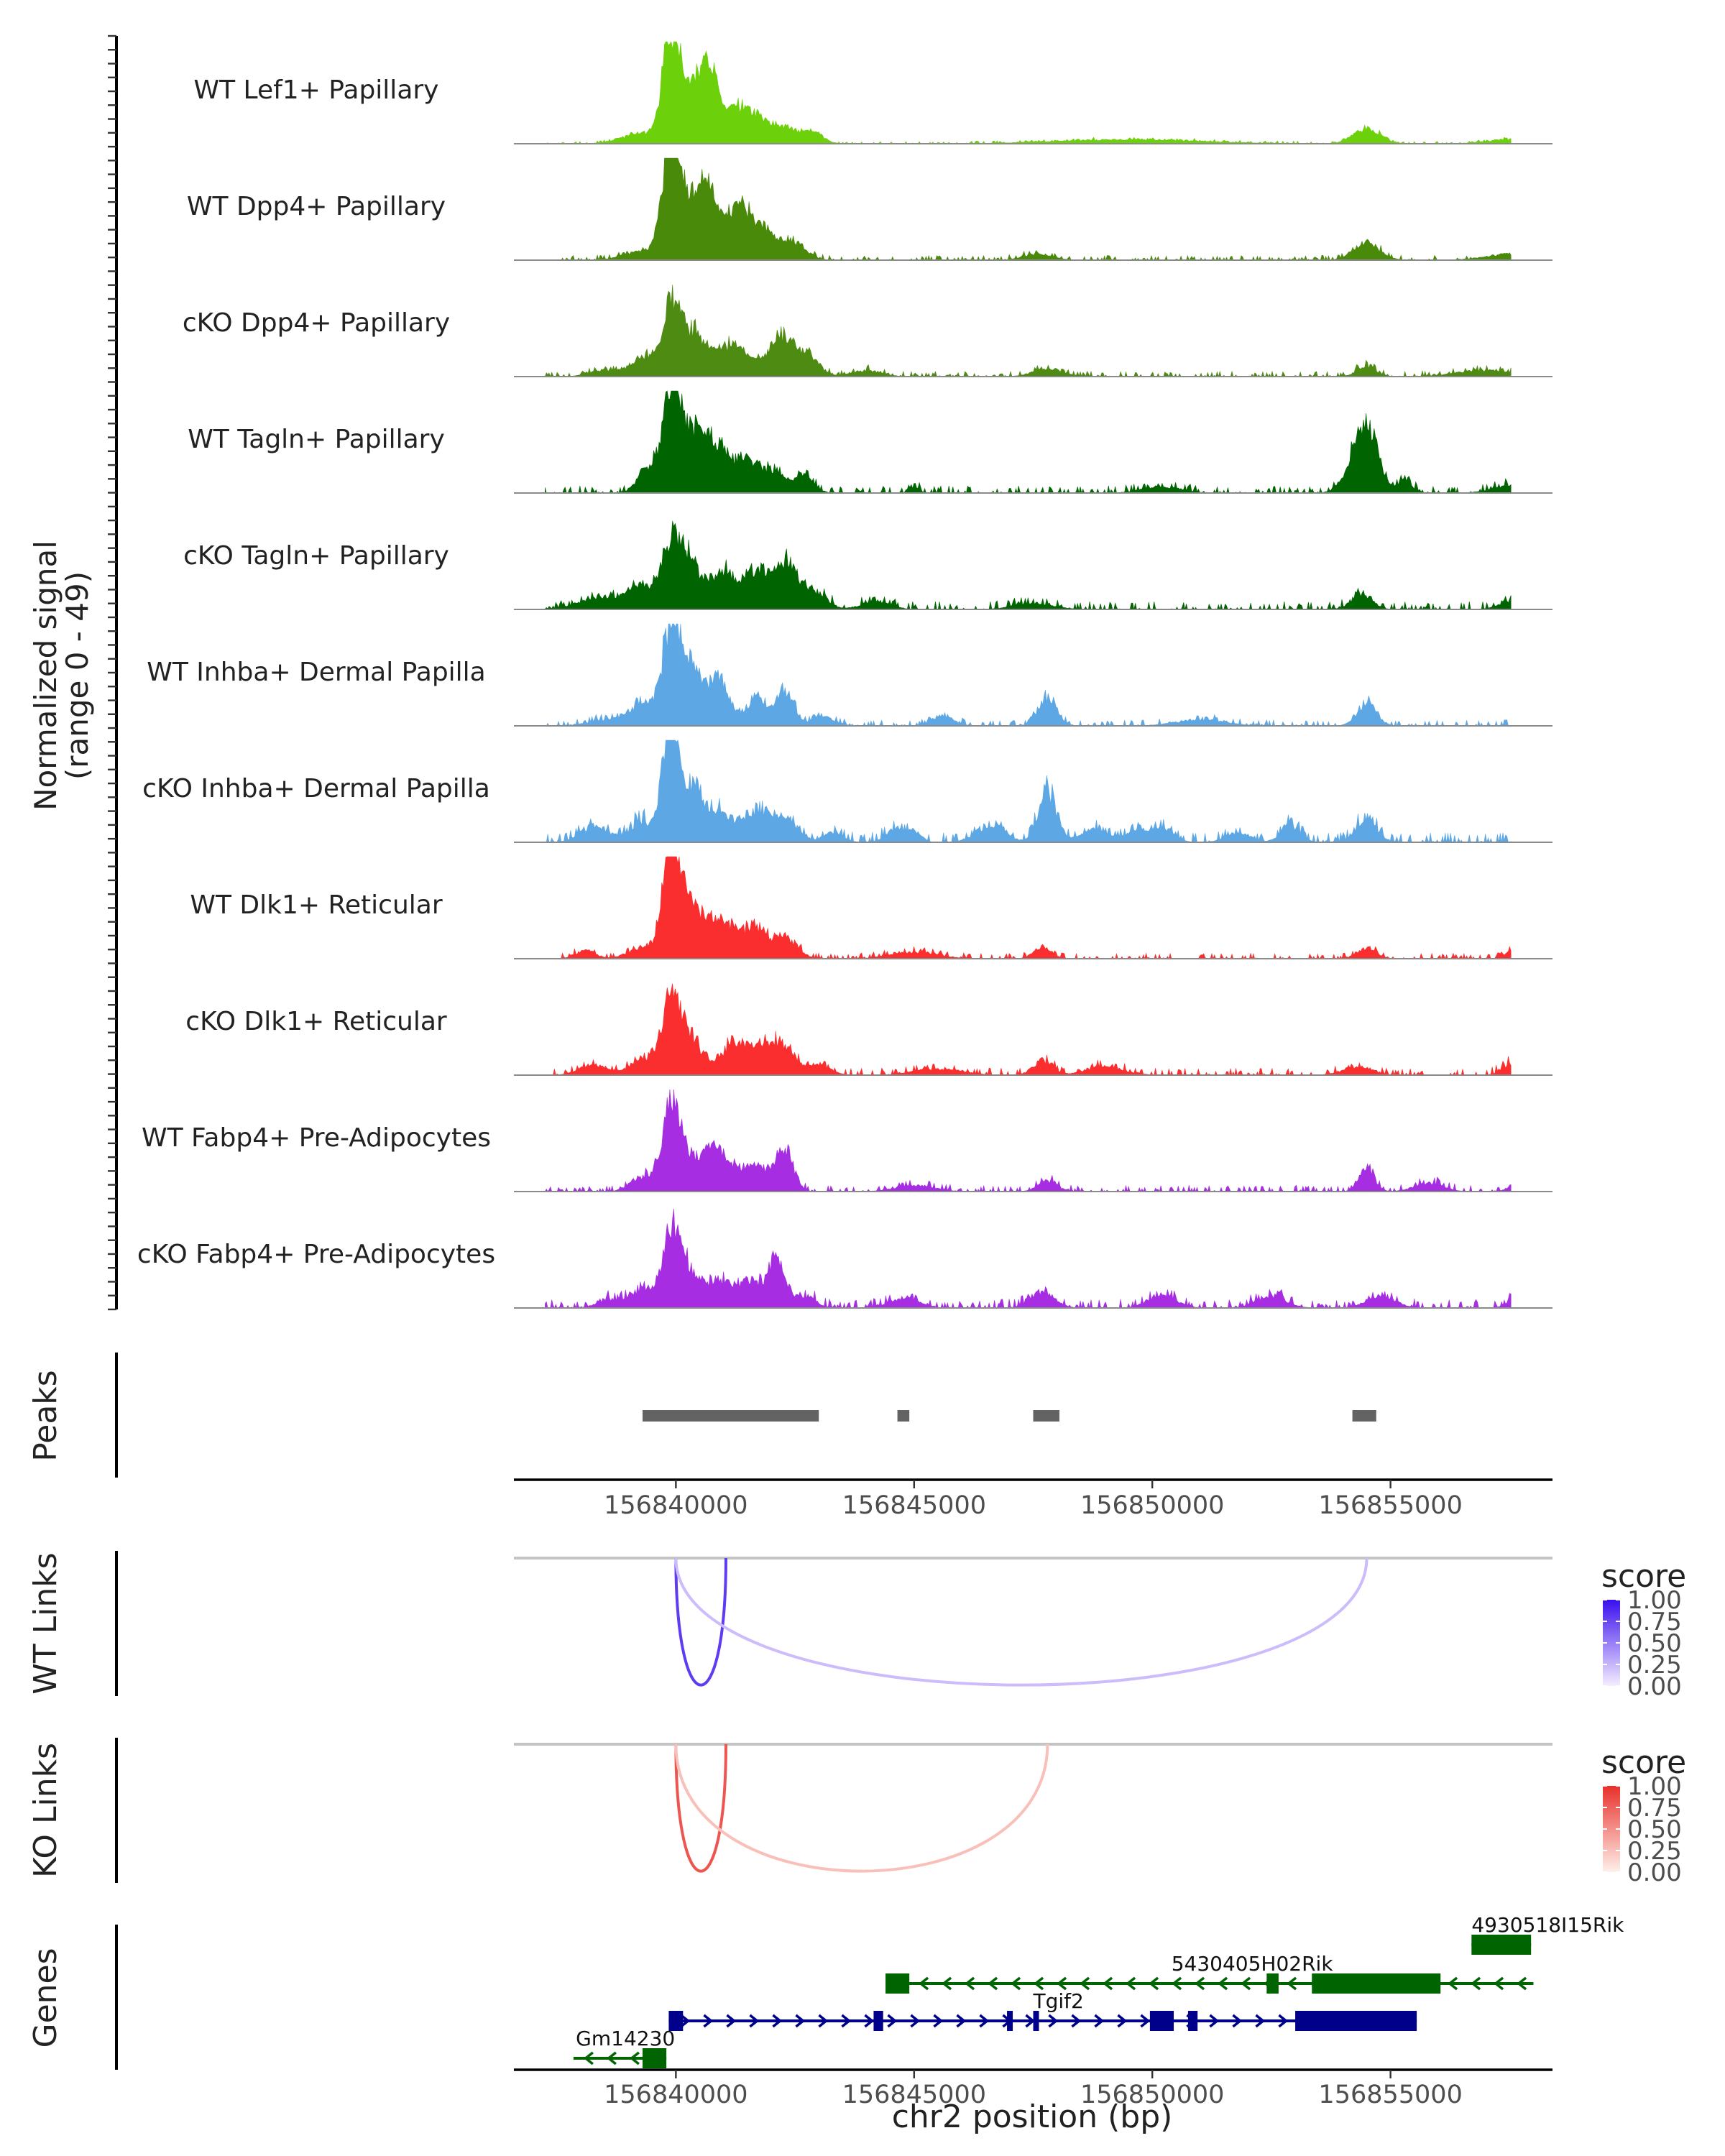 The image size is (1725, 2156). I want to click on gene-model: 4930518I15Rik, so click(1547, 1934).